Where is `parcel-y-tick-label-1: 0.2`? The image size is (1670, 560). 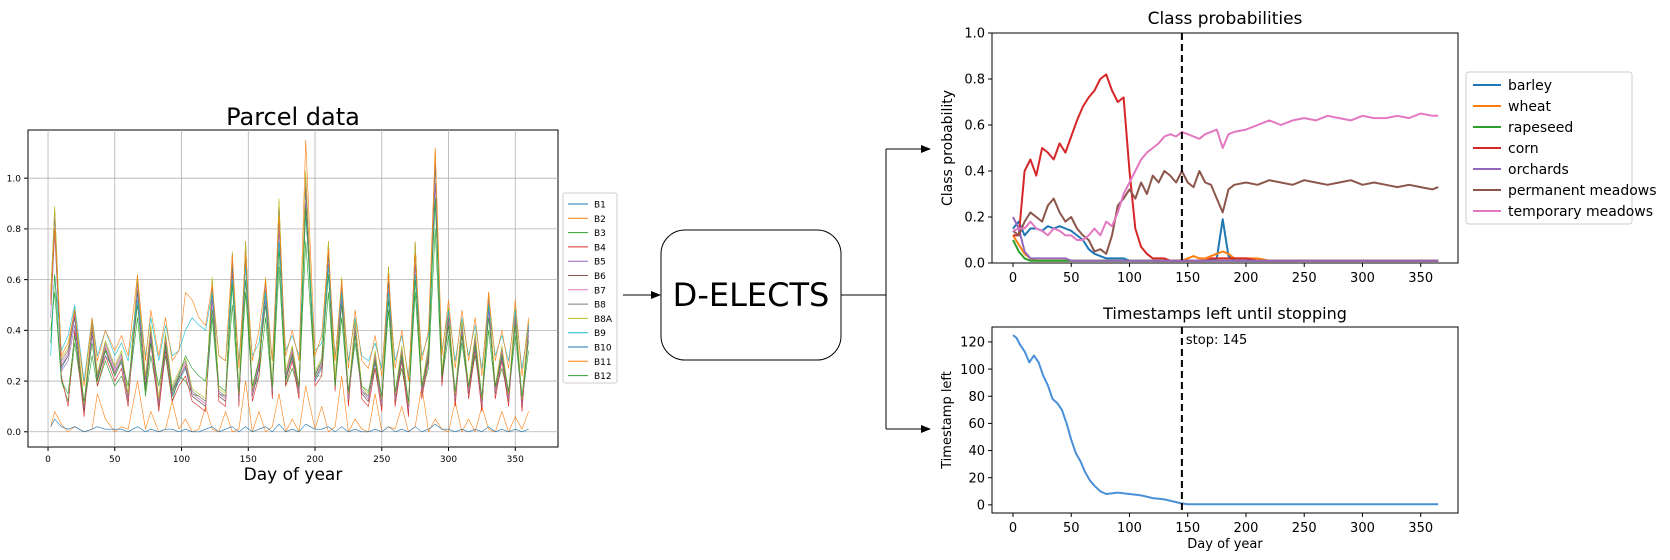
parcel-y-tick-label-1: 0.2 is located at coordinates (14, 382).